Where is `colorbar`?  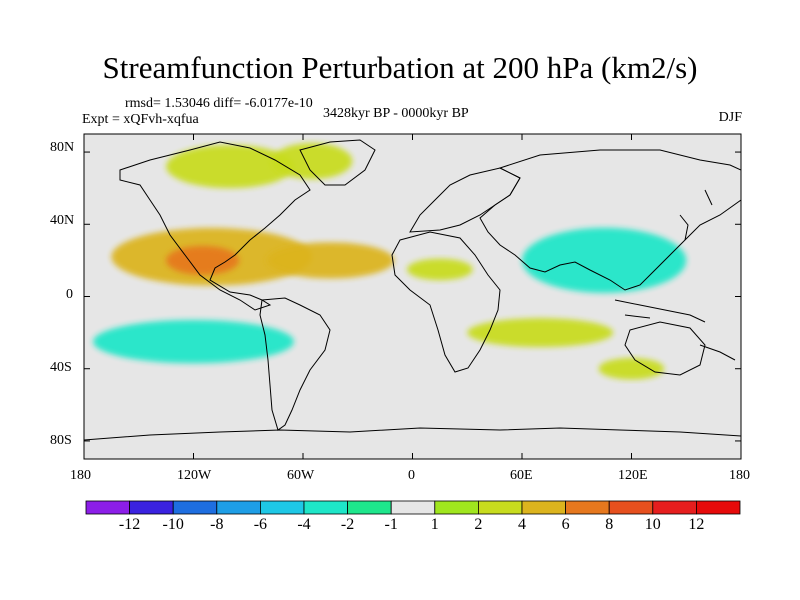 colorbar is located at coordinates (413, 507).